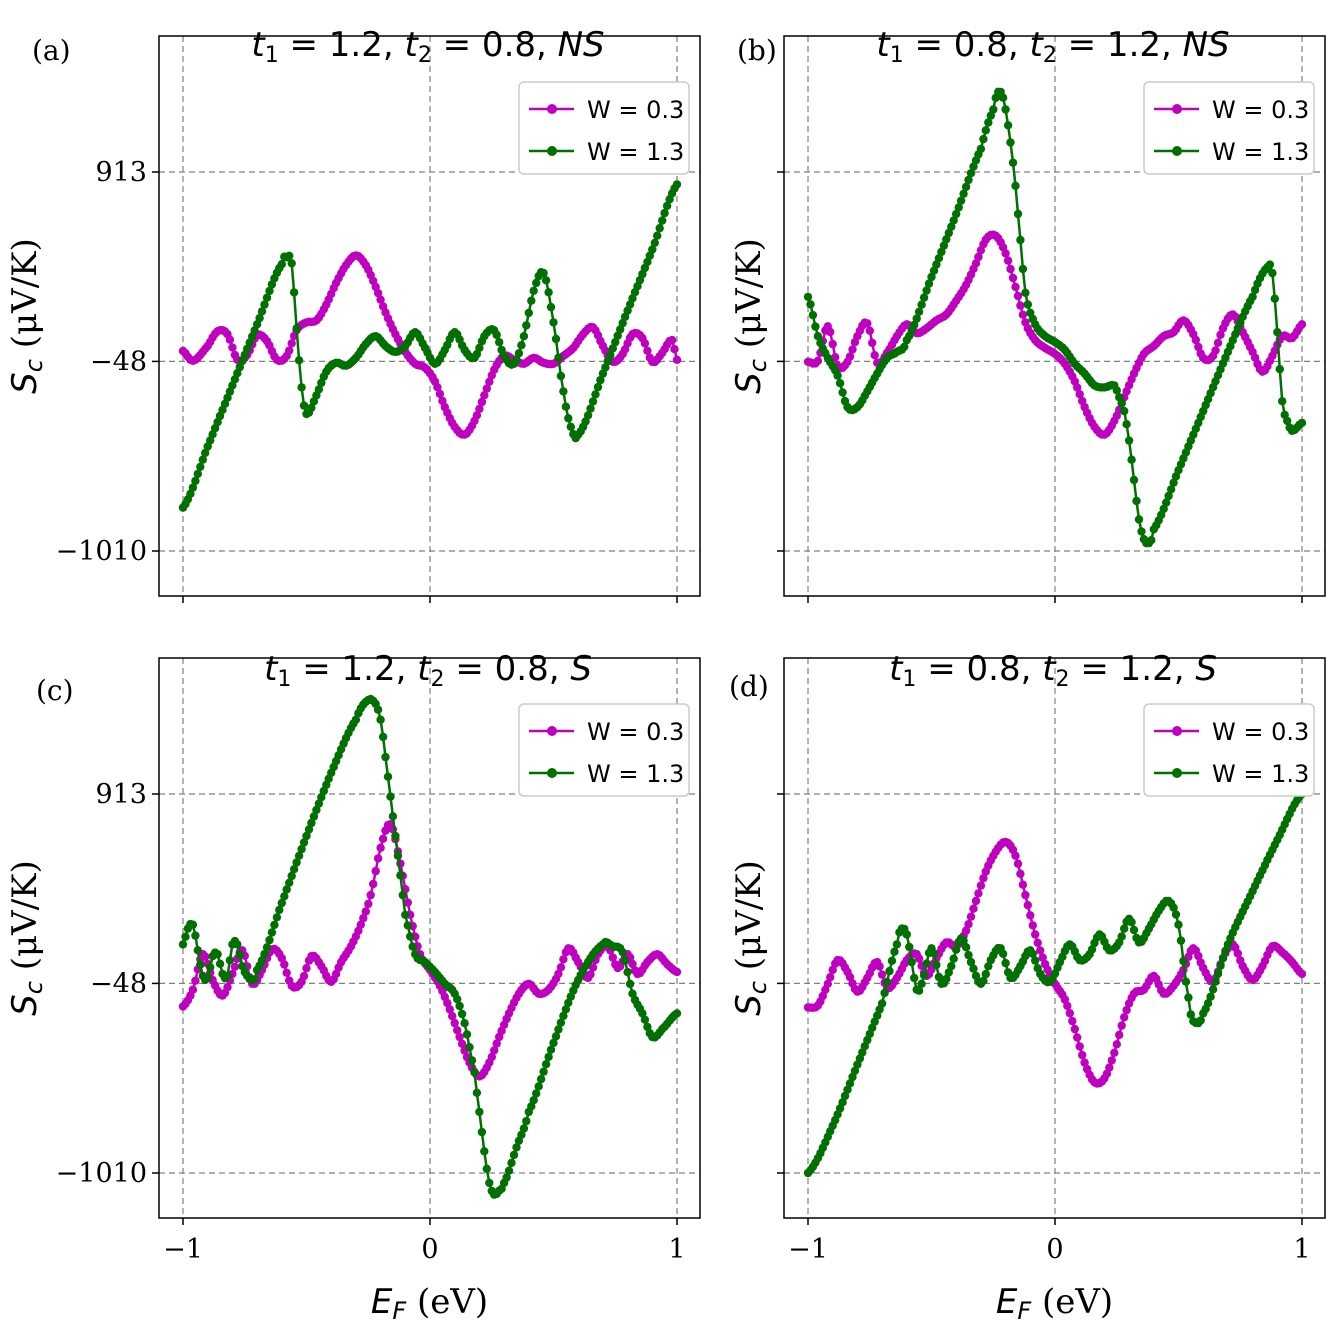 This screenshot has width=1342, height=1336. What do you see at coordinates (428, 670) in the screenshot?
I see `panel-title: t1 = 1.2, t2 = 0.8, S` at bounding box center [428, 670].